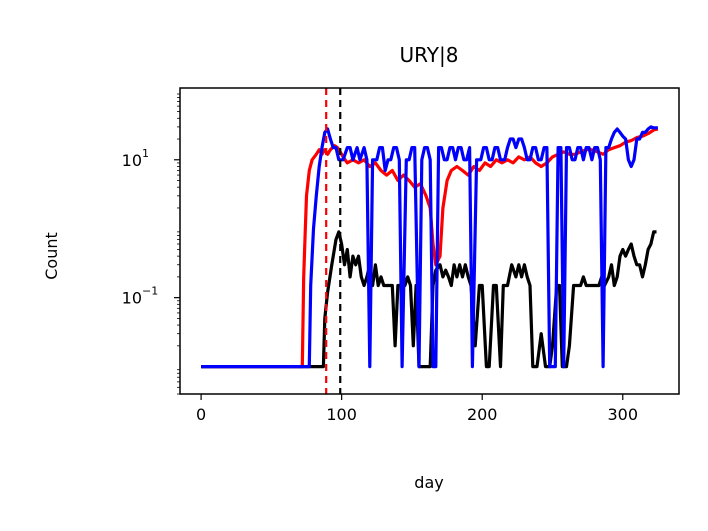 Image resolution: width=708 pixels, height=531 pixels. Describe the element at coordinates (417, 409) in the screenshot. I see `x-axis-ticks: 0 100 200 300` at that location.